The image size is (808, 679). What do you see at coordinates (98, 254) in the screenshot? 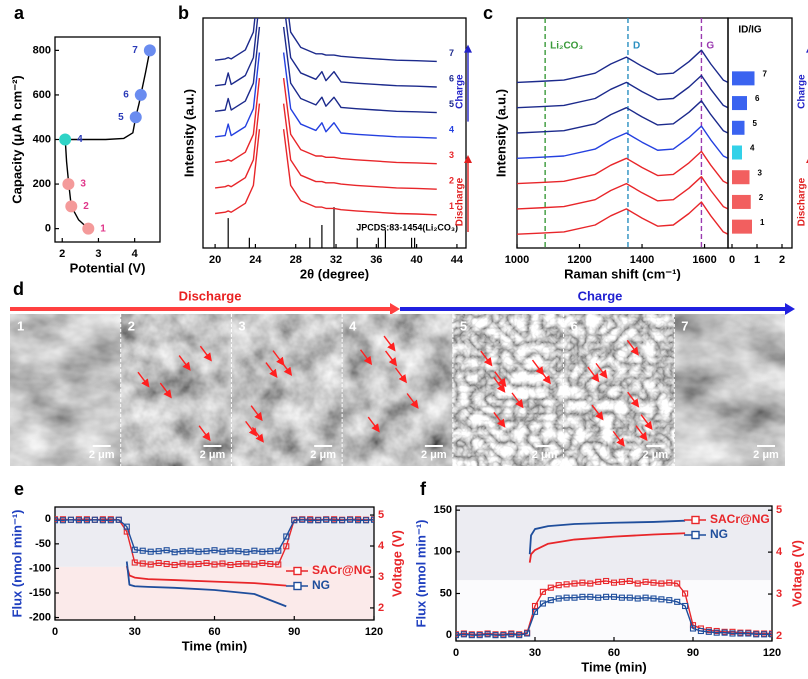
I see `x-tick-label: 3` at bounding box center [98, 254].